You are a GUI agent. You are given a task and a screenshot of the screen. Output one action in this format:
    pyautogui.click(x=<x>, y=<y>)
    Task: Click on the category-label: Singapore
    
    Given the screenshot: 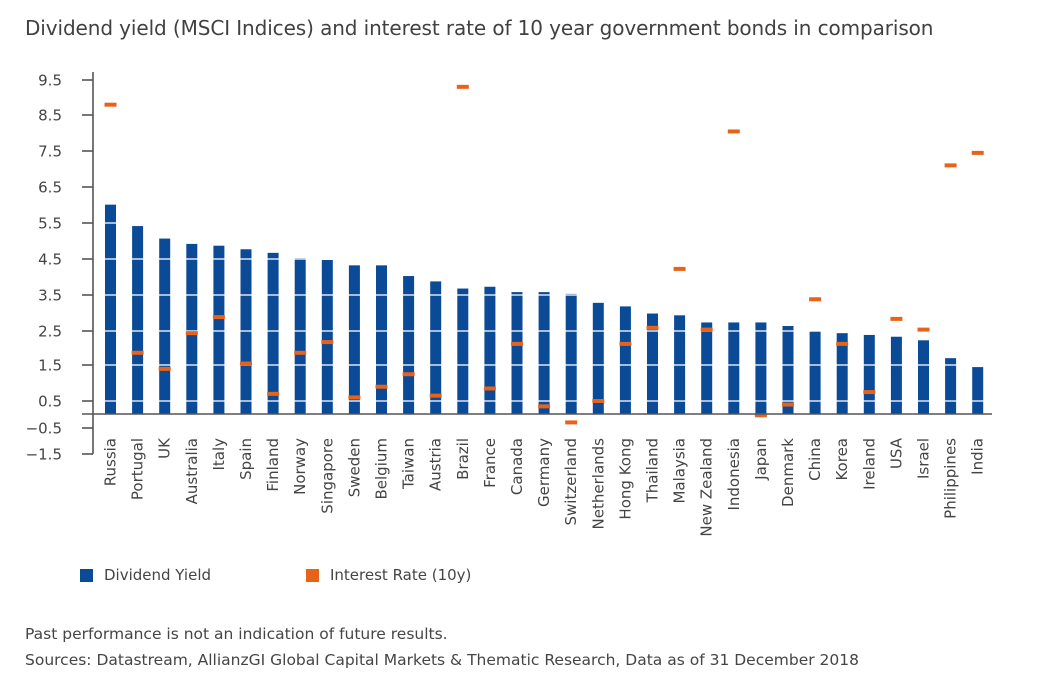 What is the action you would take?
    pyautogui.click(x=327, y=476)
    